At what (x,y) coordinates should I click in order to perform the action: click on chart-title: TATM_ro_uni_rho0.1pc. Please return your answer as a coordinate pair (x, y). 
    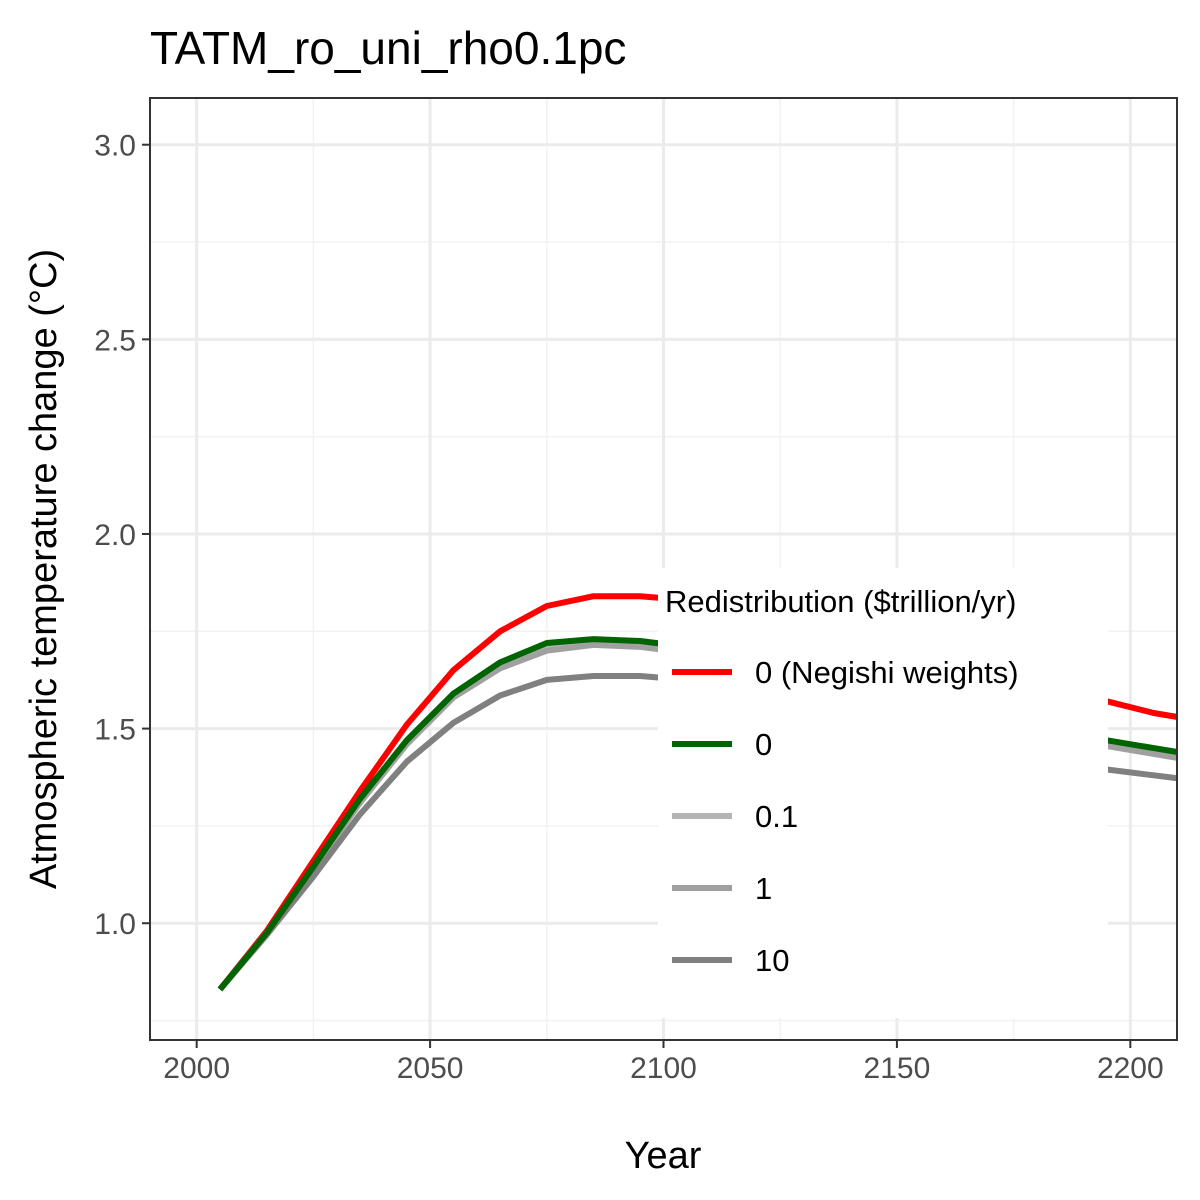
    Looking at the image, I should click on (388, 48).